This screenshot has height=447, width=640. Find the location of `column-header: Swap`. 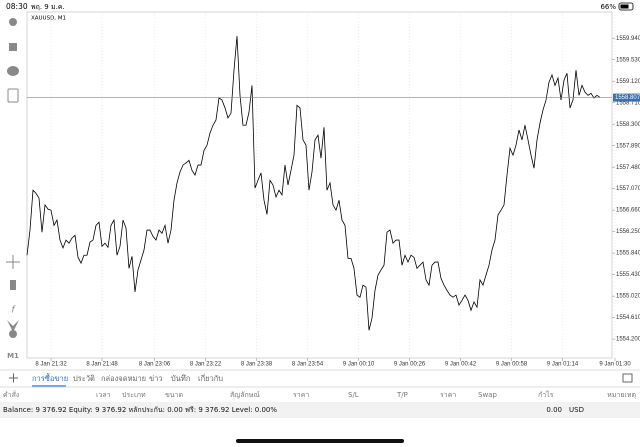

column-header: Swap is located at coordinates (487, 395).